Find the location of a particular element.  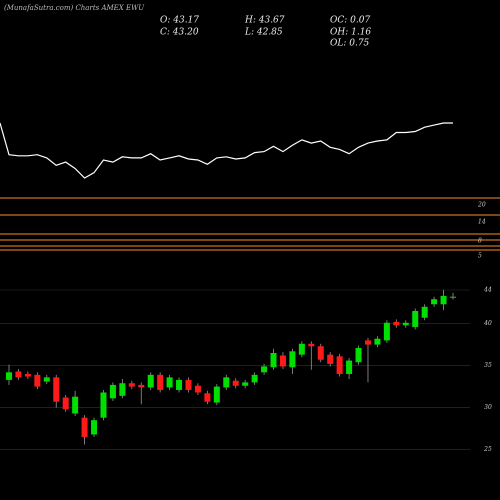

y-tick-label: 35 is located at coordinates (488, 365).